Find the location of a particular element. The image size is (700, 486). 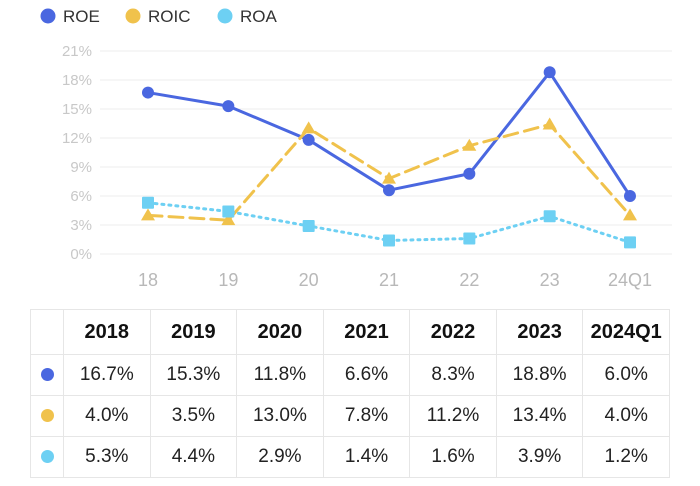

table-cell: 13.4% is located at coordinates (539, 416).